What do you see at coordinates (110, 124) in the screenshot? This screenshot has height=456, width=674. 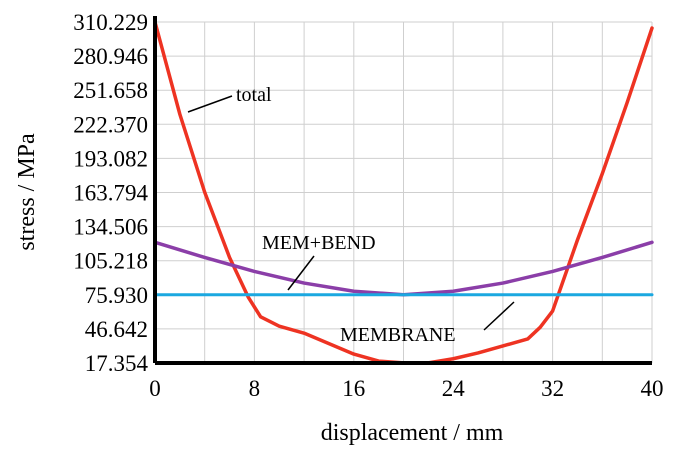 I see `y-tick-label: 222.370` at bounding box center [110, 124].